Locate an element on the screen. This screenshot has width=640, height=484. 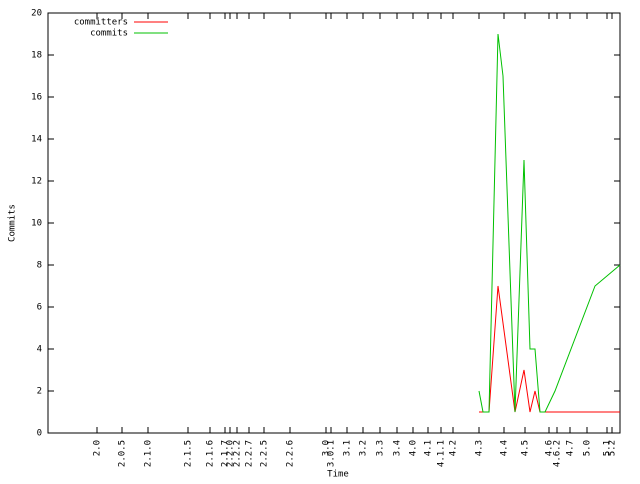
y-tick-label: 18 is located at coordinates (36, 56).